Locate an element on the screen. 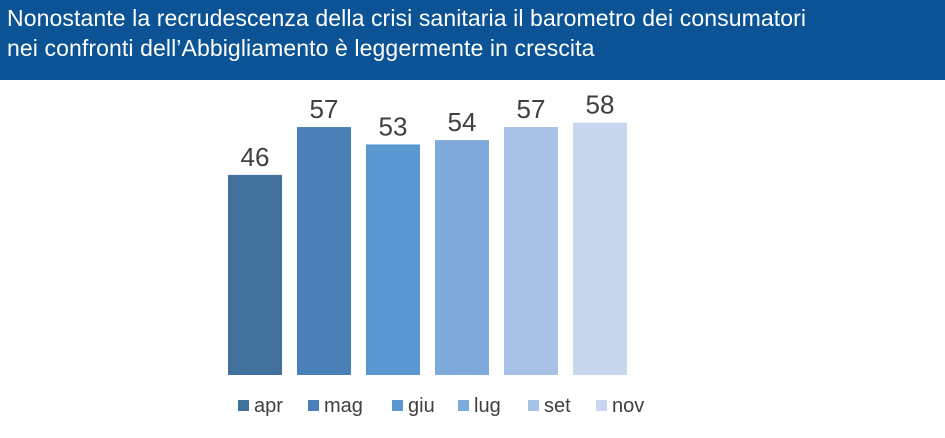 The width and height of the screenshot is (945, 438). legend-label-lug: lug is located at coordinates (487, 406).